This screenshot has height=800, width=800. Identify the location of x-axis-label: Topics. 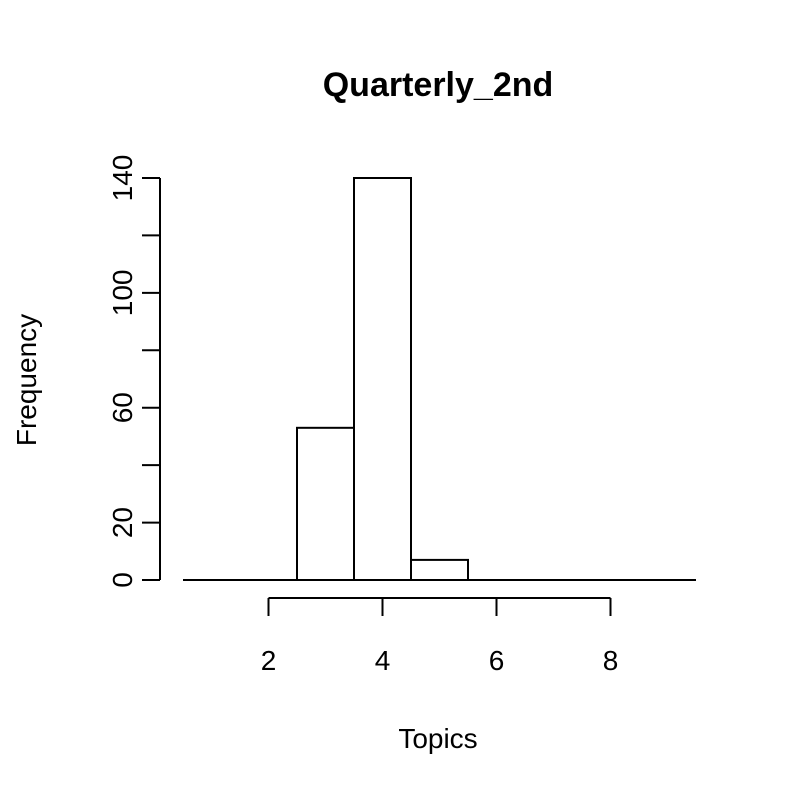
(437, 738).